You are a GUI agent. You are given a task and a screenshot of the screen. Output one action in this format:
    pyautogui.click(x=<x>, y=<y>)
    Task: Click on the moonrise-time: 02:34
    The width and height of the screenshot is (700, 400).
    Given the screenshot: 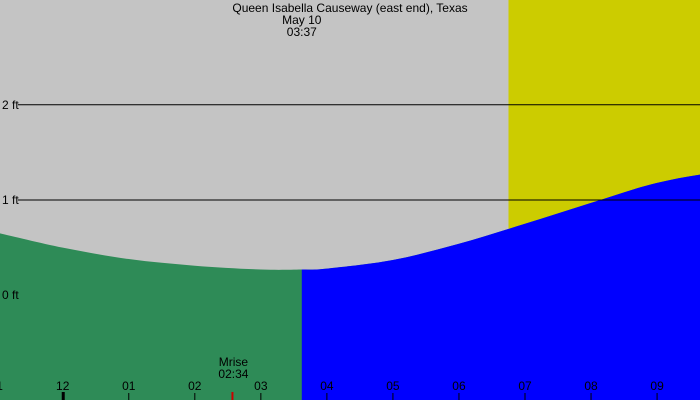 What is the action you would take?
    pyautogui.click(x=233, y=374)
    